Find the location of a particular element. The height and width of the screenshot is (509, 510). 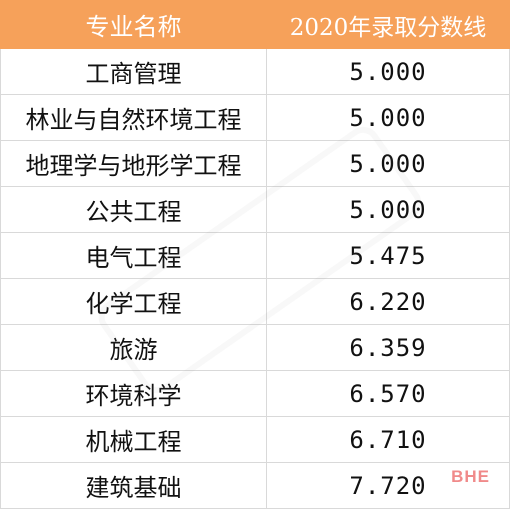

major-cell: 公共工程 is located at coordinates (133, 209).